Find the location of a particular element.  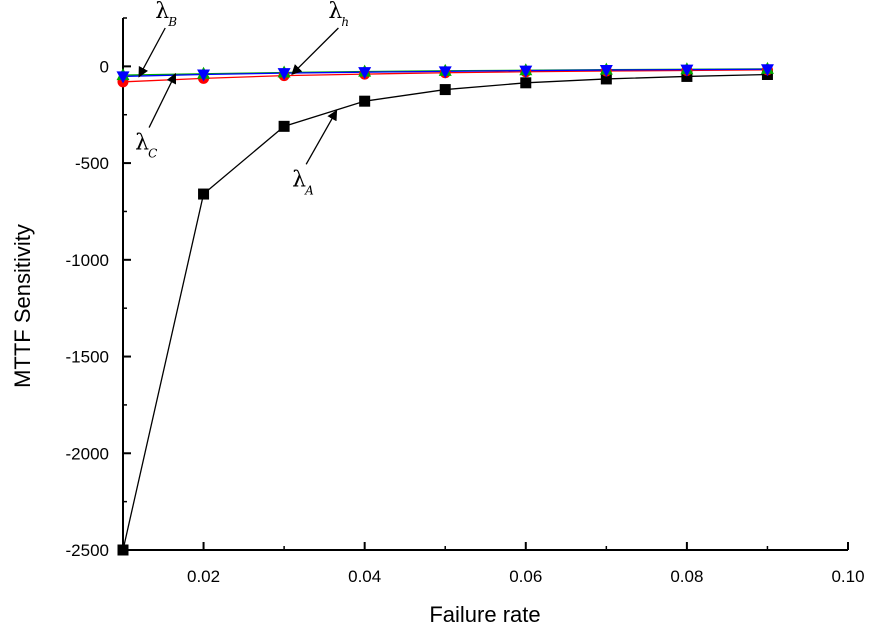

y-tick-label: -2500 is located at coordinates (87, 550).